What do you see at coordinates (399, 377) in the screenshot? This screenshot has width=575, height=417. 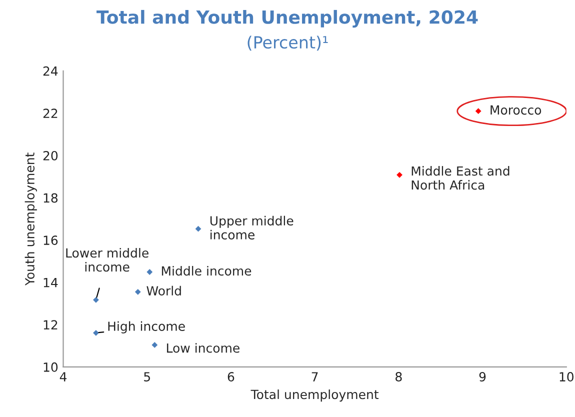 I see `x-tick-label: 8` at bounding box center [399, 377].